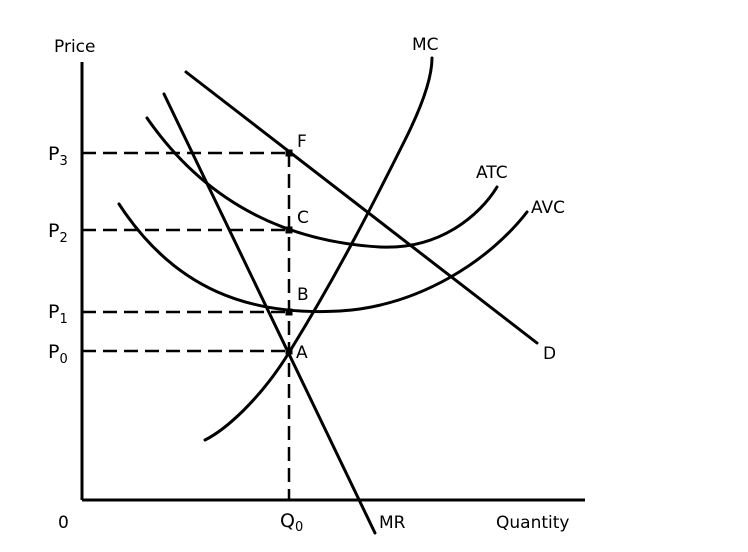 The width and height of the screenshot is (748, 552). What do you see at coordinates (303, 295) in the screenshot?
I see `point-b-label: B` at bounding box center [303, 295].